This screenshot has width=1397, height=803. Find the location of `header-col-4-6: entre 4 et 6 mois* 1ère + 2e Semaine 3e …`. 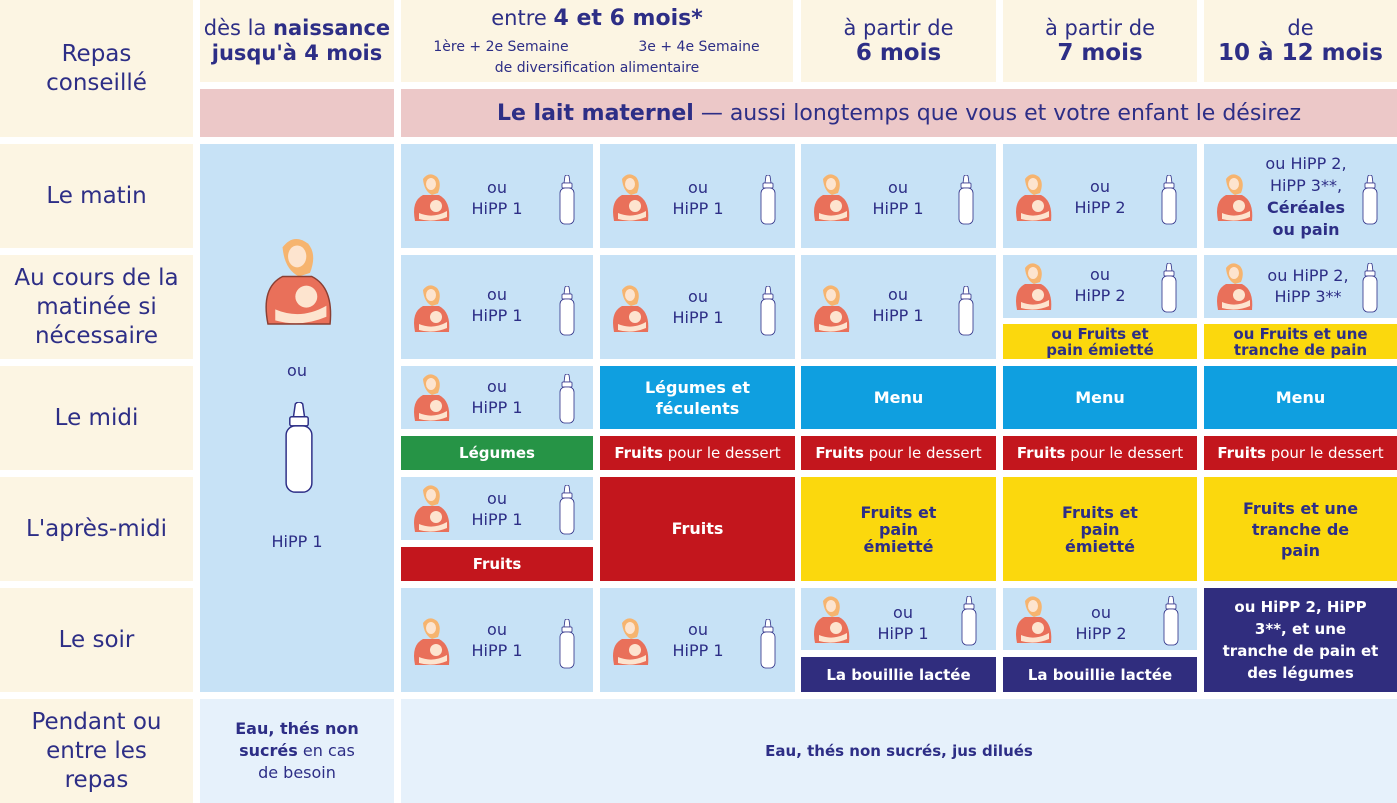

header-col-4-6: entre 4 et 6 mois* 1ère + 2e Semaine 3e … is located at coordinates (597, 41).